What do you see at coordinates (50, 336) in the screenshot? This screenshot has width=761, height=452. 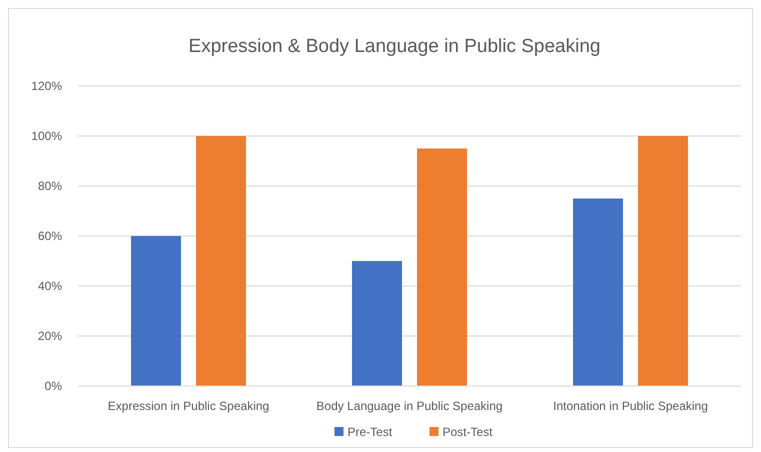 I see `y-tick-label: 20%` at bounding box center [50, 336].